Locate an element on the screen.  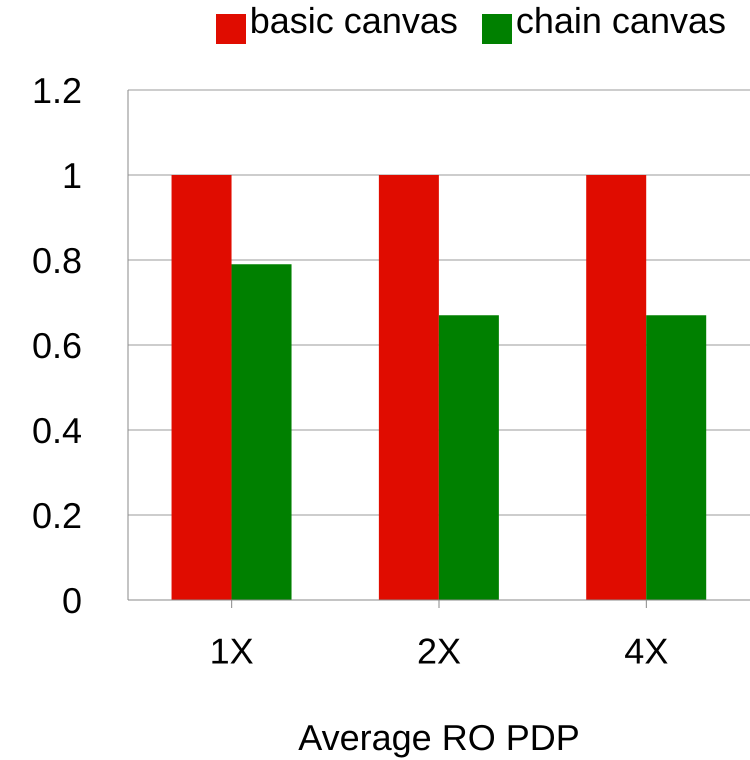
y-tick-label: 0.6 is located at coordinates (57, 345).